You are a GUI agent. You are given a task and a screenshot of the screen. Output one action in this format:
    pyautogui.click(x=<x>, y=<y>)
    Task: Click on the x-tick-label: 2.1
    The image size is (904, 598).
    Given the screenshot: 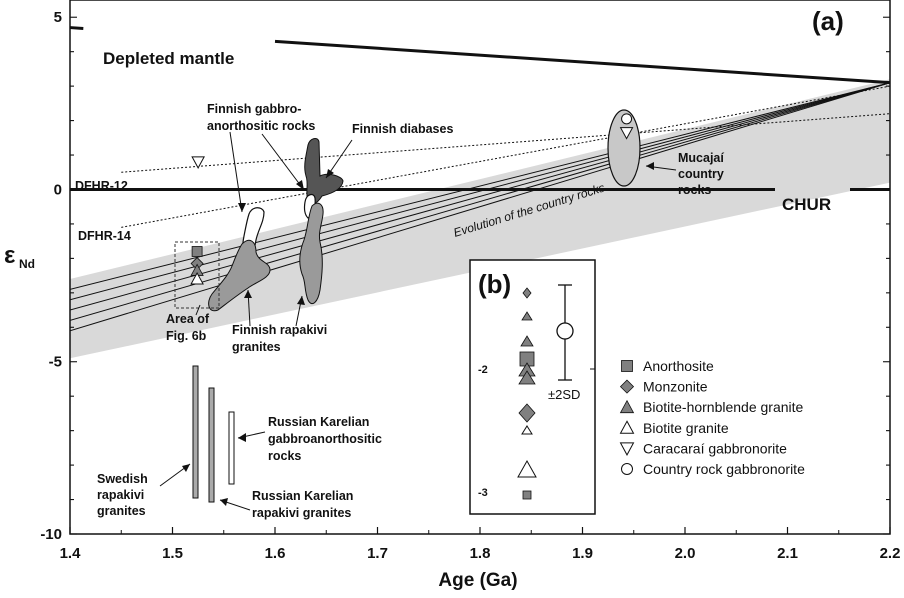 What is the action you would take?
    pyautogui.click(x=787, y=553)
    